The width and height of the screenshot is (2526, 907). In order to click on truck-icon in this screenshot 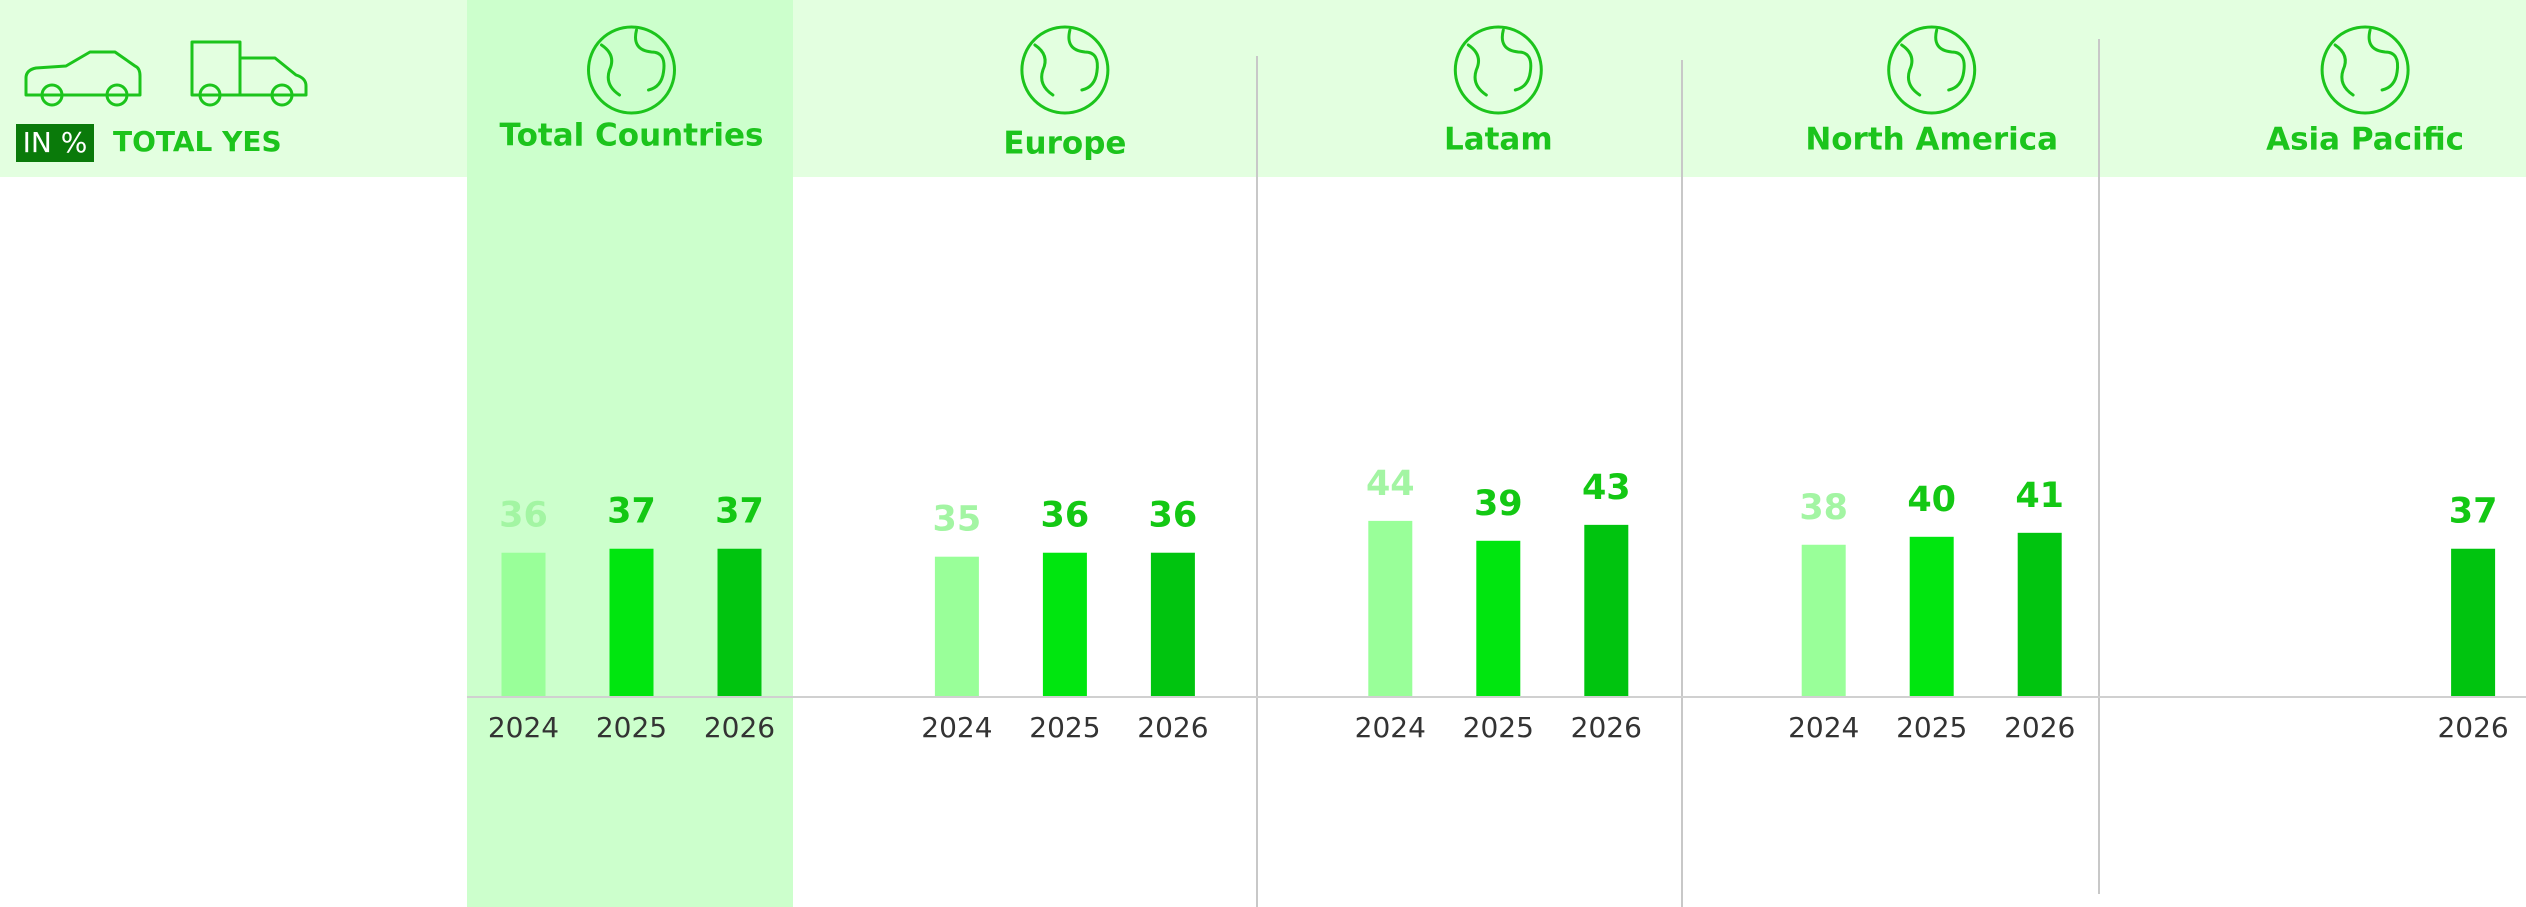, I will do `click(249, 73)`.